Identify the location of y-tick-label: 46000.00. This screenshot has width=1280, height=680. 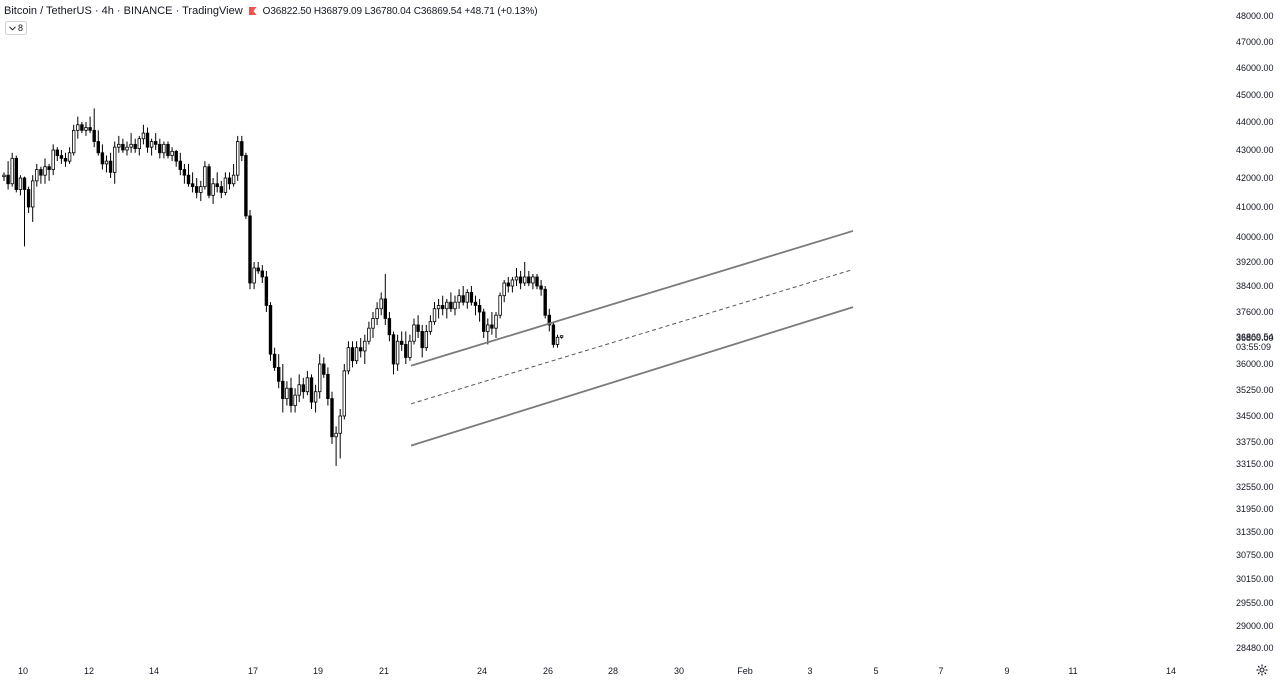
(1255, 68).